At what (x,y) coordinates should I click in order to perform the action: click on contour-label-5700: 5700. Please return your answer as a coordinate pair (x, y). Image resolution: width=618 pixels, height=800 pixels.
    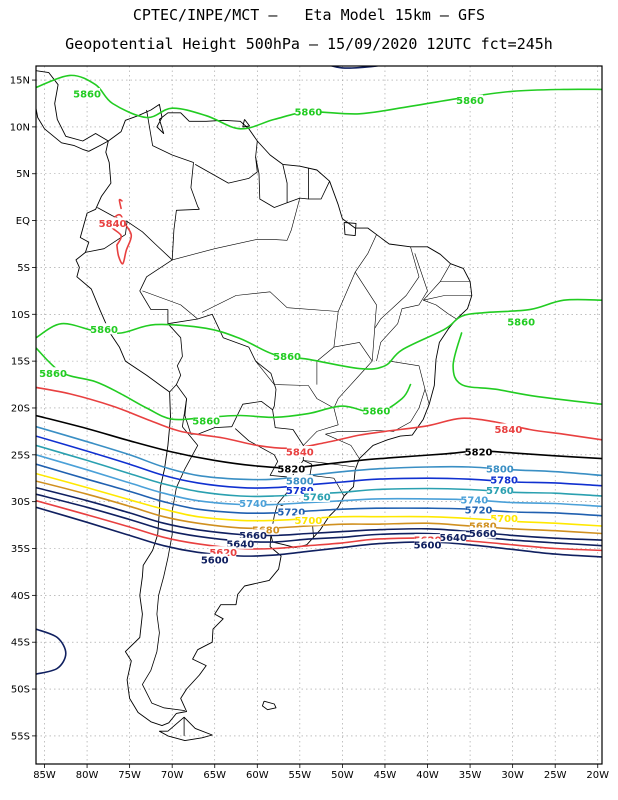
    Looking at the image, I should click on (504, 519).